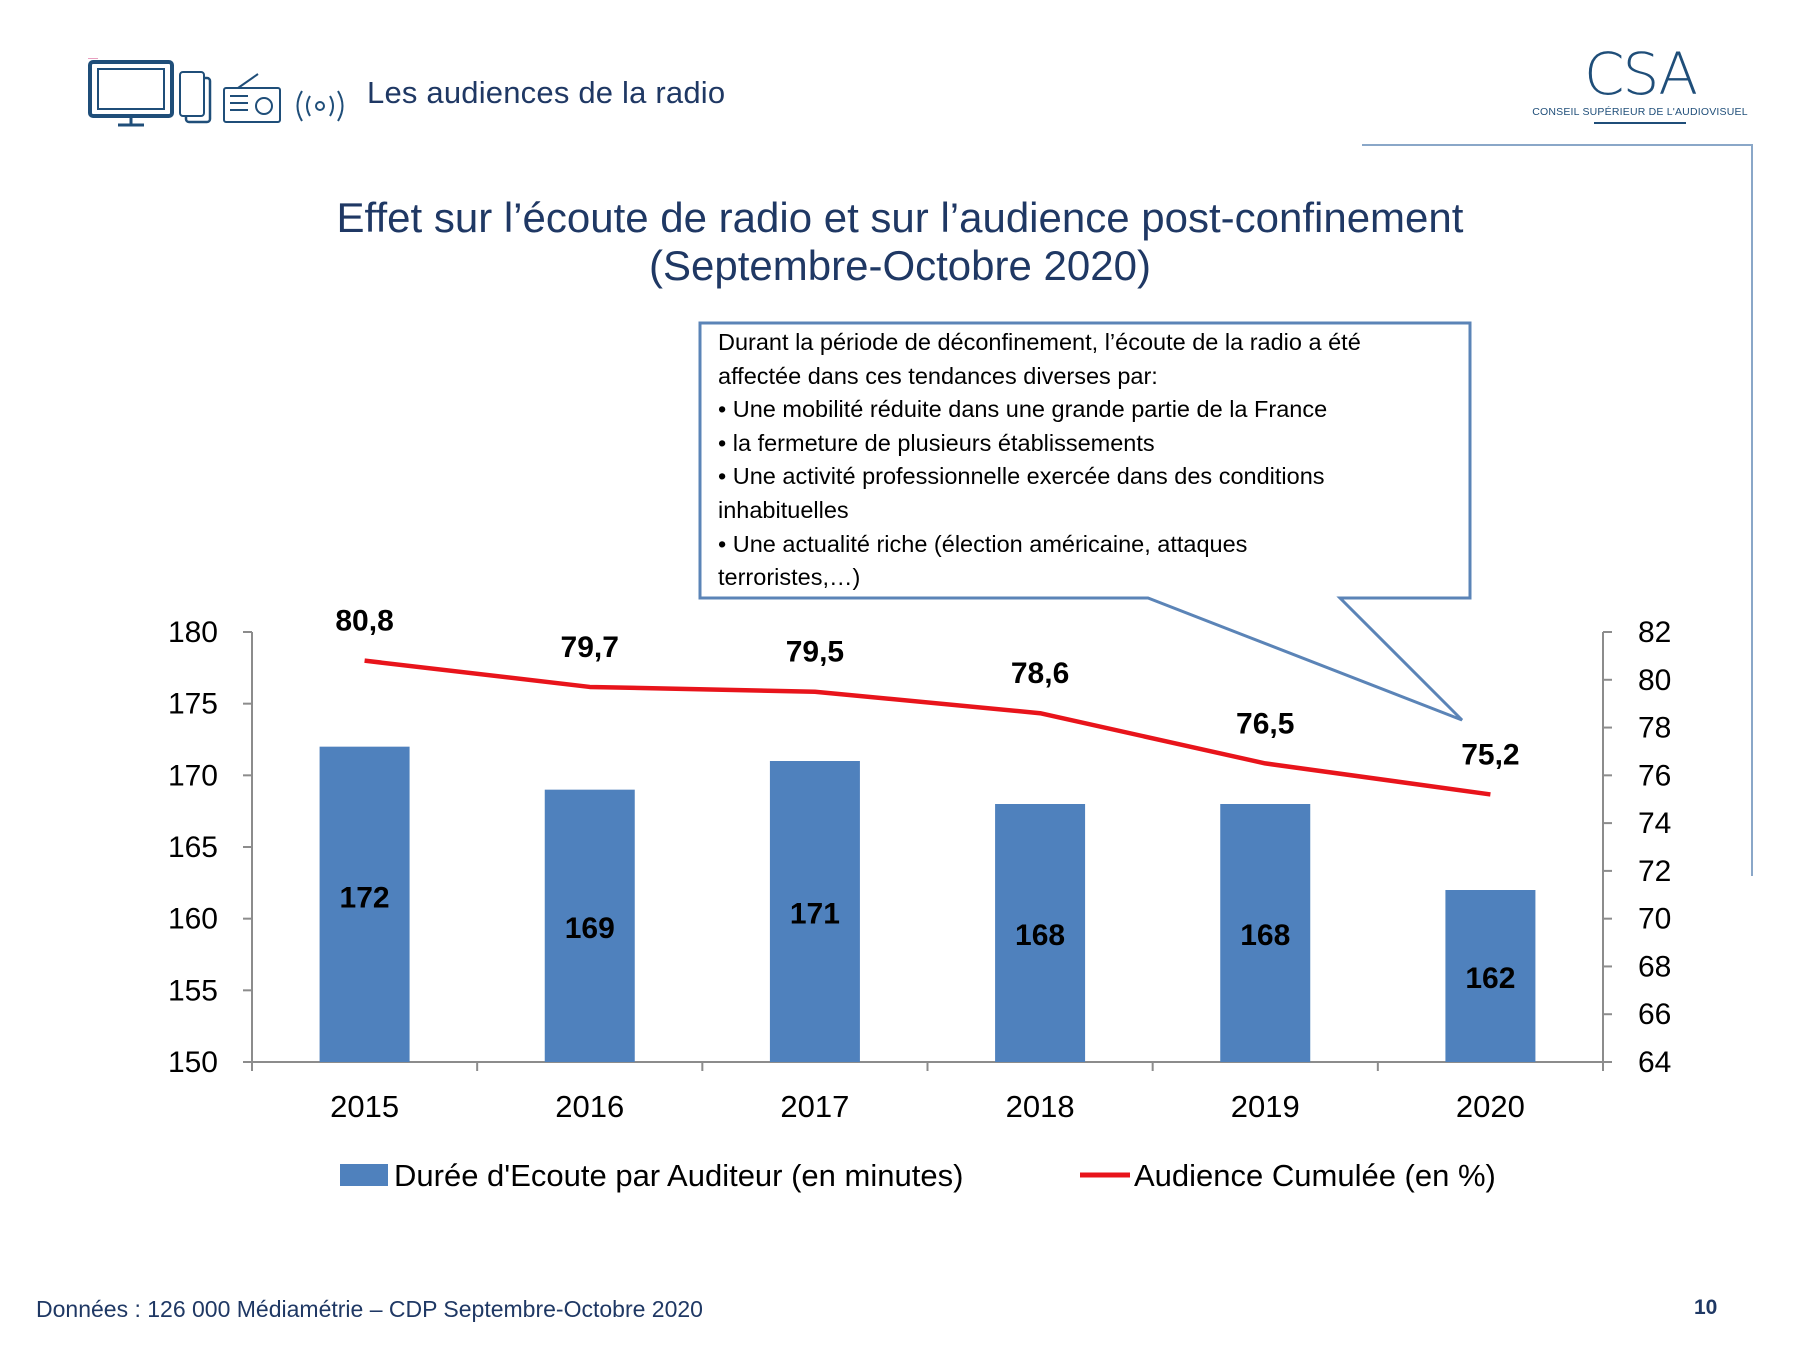  What do you see at coordinates (900, 265) in the screenshot?
I see `chart-subtitle: (Septembre-Octobre 2020)` at bounding box center [900, 265].